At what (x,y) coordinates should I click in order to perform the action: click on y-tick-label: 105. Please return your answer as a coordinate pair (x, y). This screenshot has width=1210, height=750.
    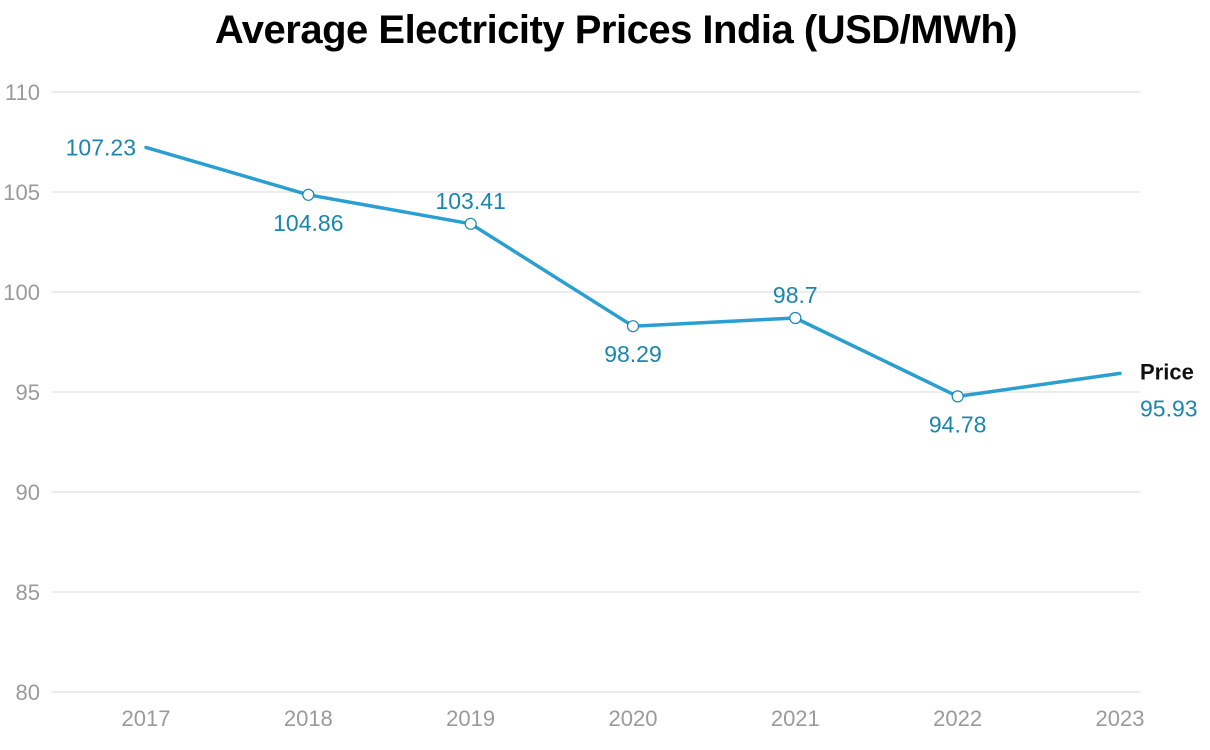
    Looking at the image, I should click on (21, 192).